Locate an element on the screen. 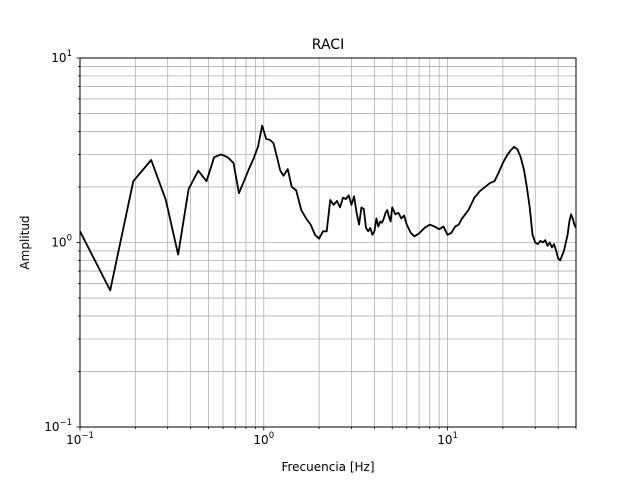 The width and height of the screenshot is (640, 480). x-tick-label: 10¹ is located at coordinates (447, 439).